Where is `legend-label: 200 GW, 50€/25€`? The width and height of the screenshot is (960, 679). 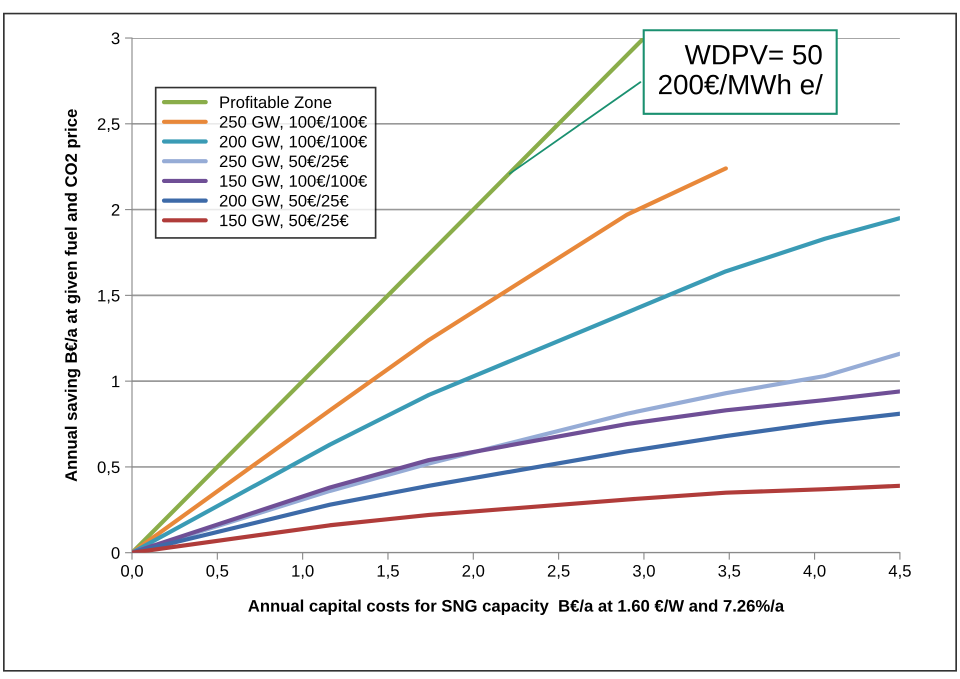 legend-label: 200 GW, 50€/25€ is located at coordinates (284, 201).